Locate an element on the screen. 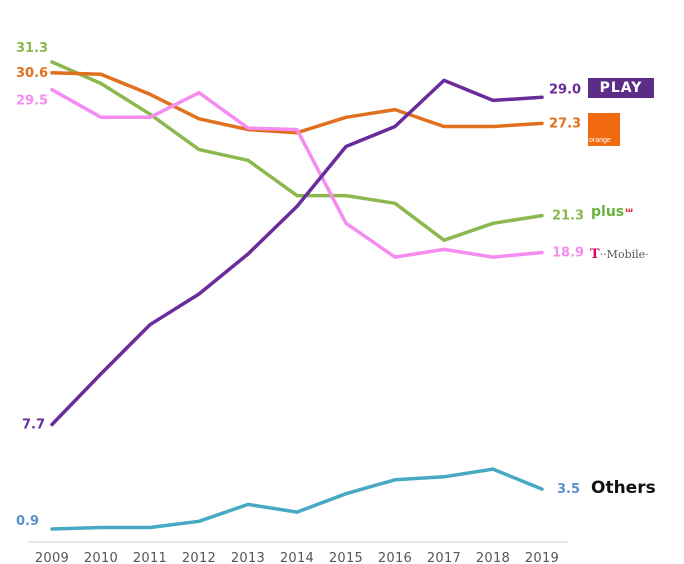 This screenshot has width=684, height=564. data-point-others-2011 is located at coordinates (150, 527).